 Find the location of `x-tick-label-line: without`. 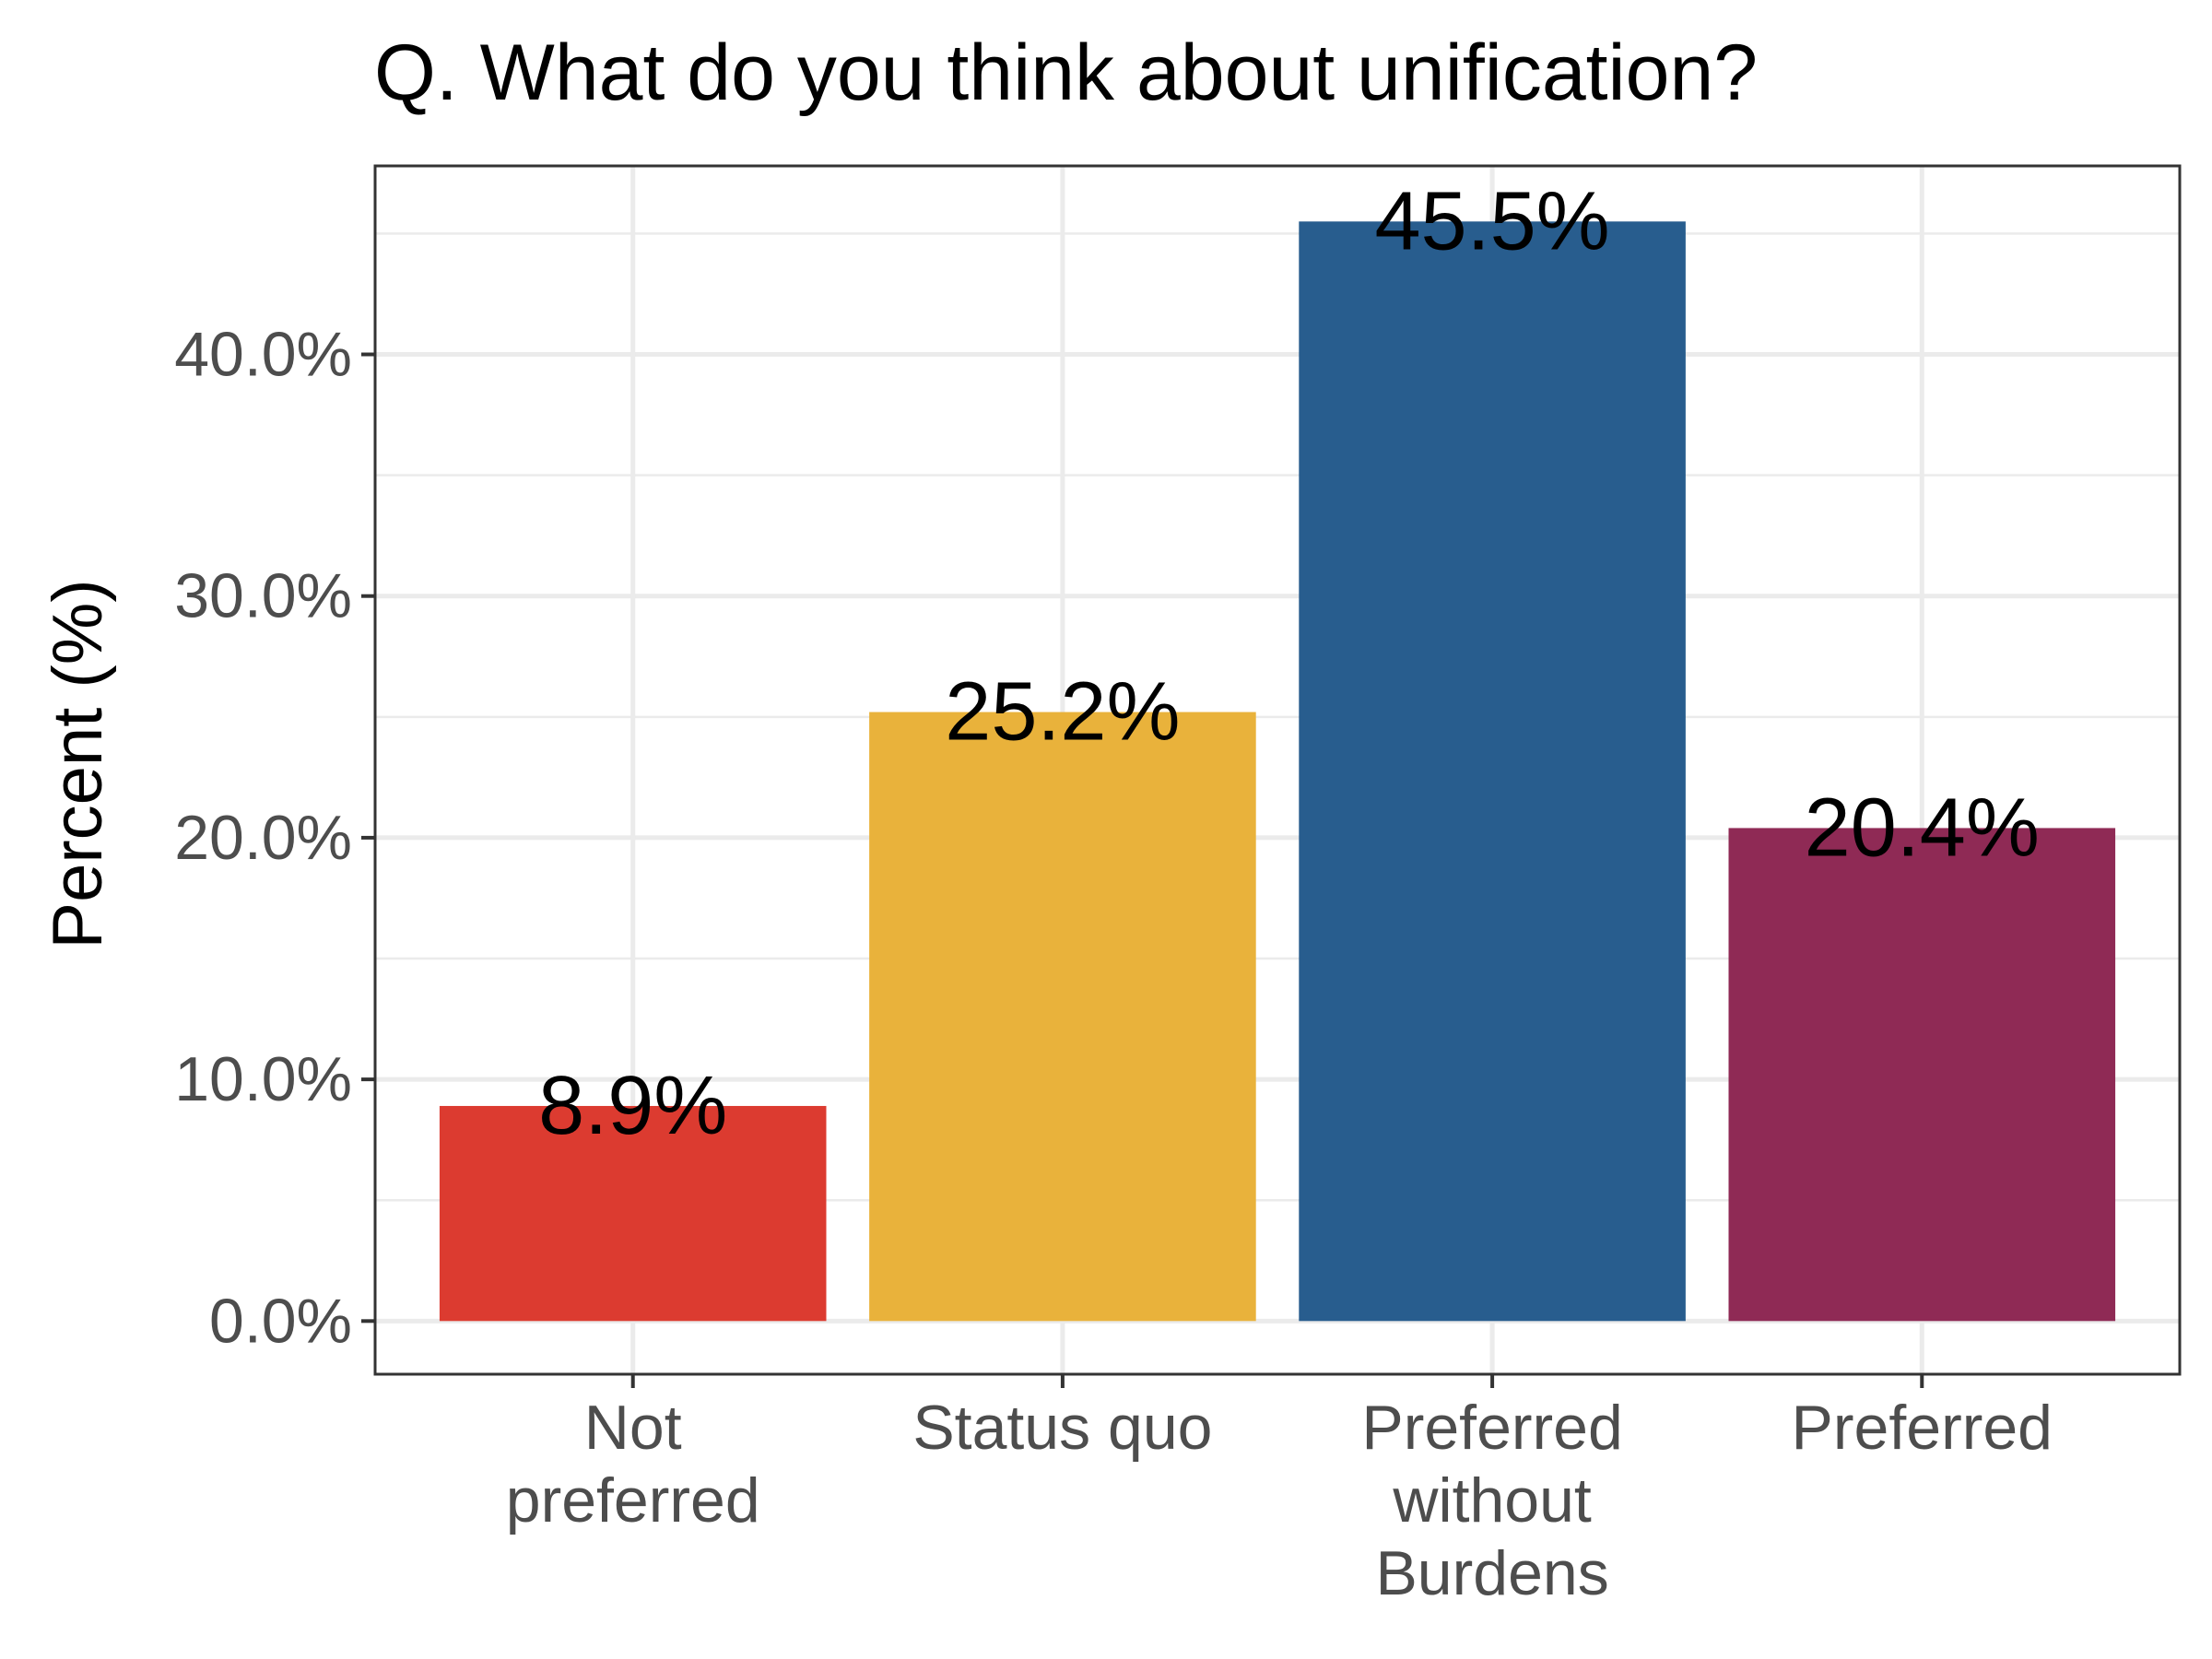

x-tick-label-line: without is located at coordinates (1492, 1500).